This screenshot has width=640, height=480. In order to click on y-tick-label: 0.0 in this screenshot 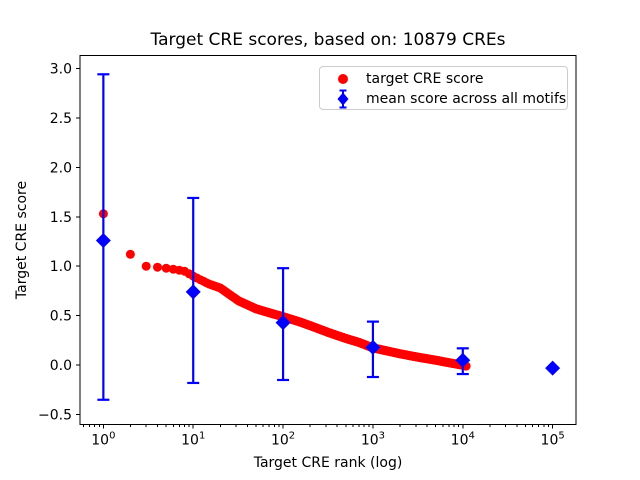, I will do `click(61, 366)`.